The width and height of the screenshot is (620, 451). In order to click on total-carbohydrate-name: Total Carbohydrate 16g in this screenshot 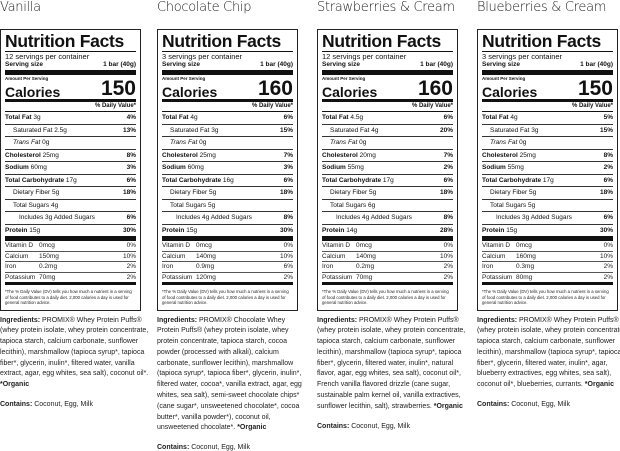, I will do `click(198, 181)`.